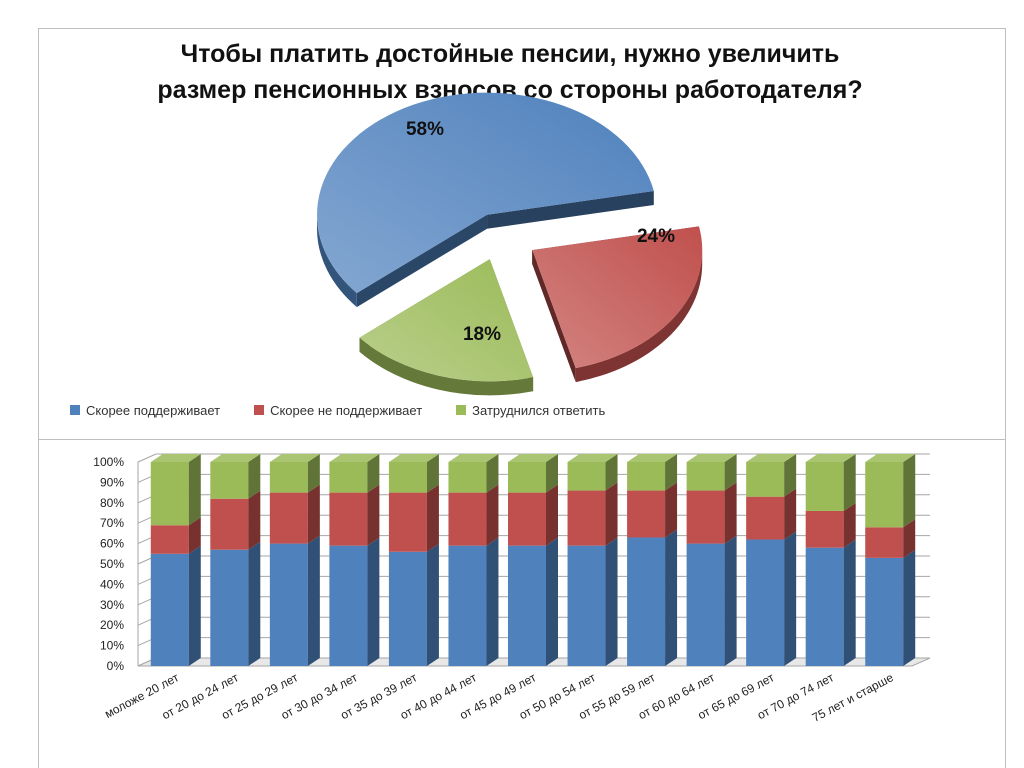 This screenshot has width=1024, height=768. What do you see at coordinates (646, 476) in the screenshot?
I see `bar-8-undecided` at bounding box center [646, 476].